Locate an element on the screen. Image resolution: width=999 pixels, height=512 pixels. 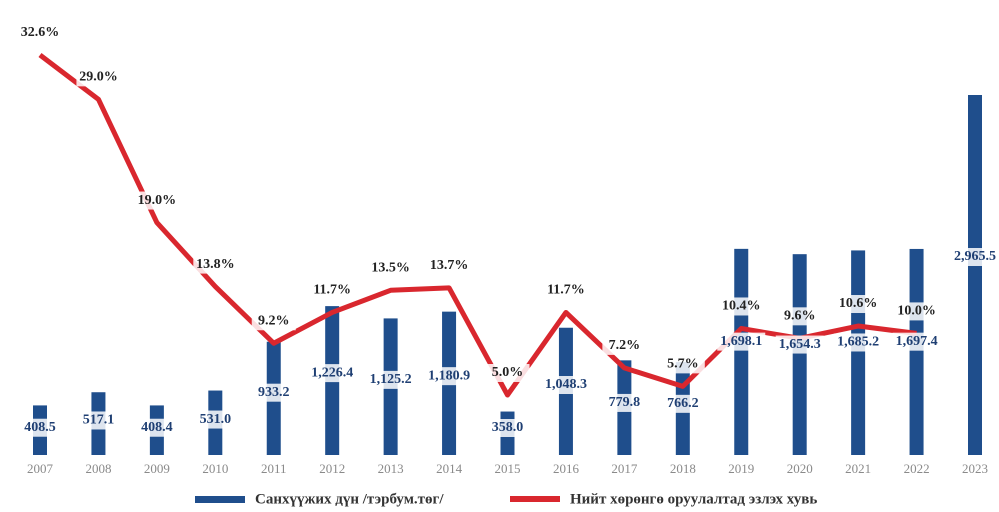
line-label: 5.7% is located at coordinates (683, 364).